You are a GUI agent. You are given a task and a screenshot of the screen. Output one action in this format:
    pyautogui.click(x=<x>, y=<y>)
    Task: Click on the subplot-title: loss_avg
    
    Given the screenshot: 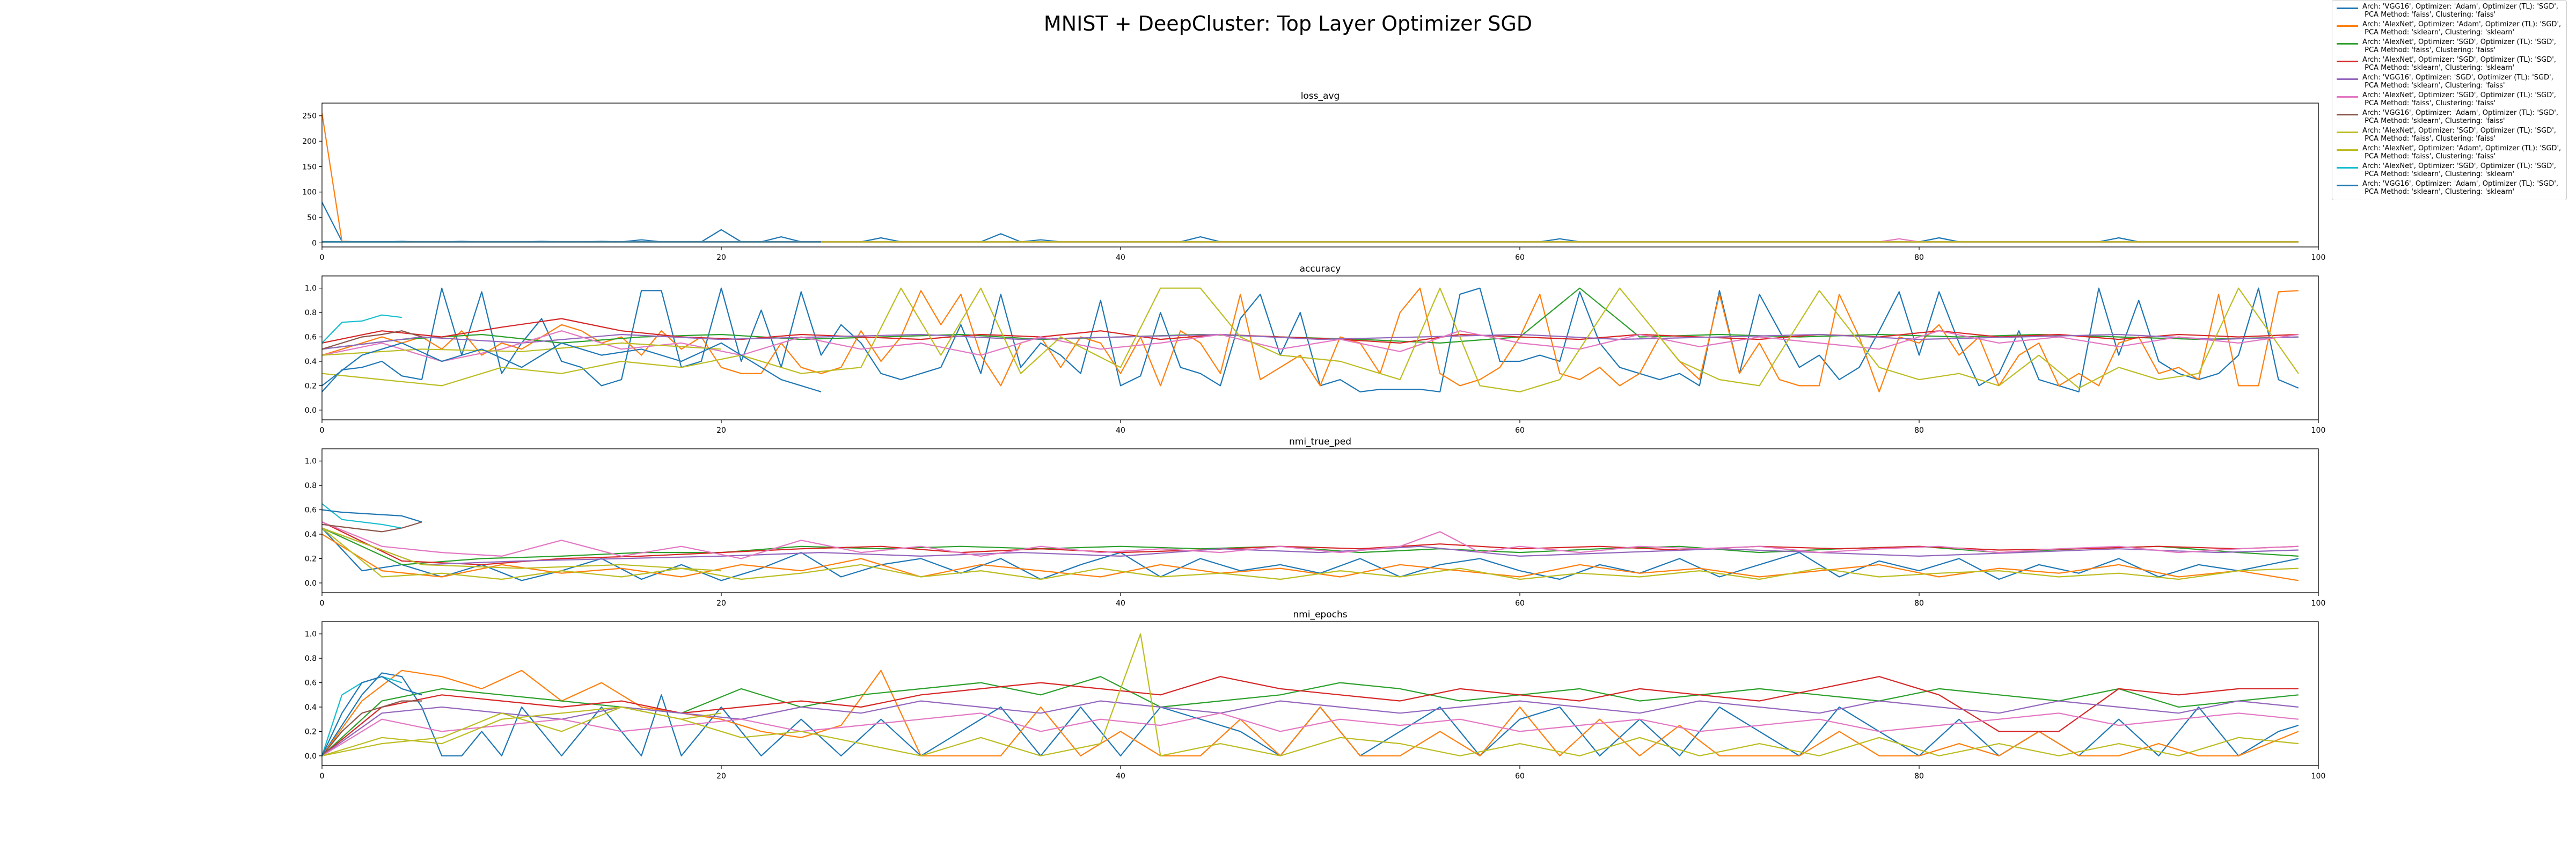 What is the action you would take?
    pyautogui.click(x=1320, y=96)
    